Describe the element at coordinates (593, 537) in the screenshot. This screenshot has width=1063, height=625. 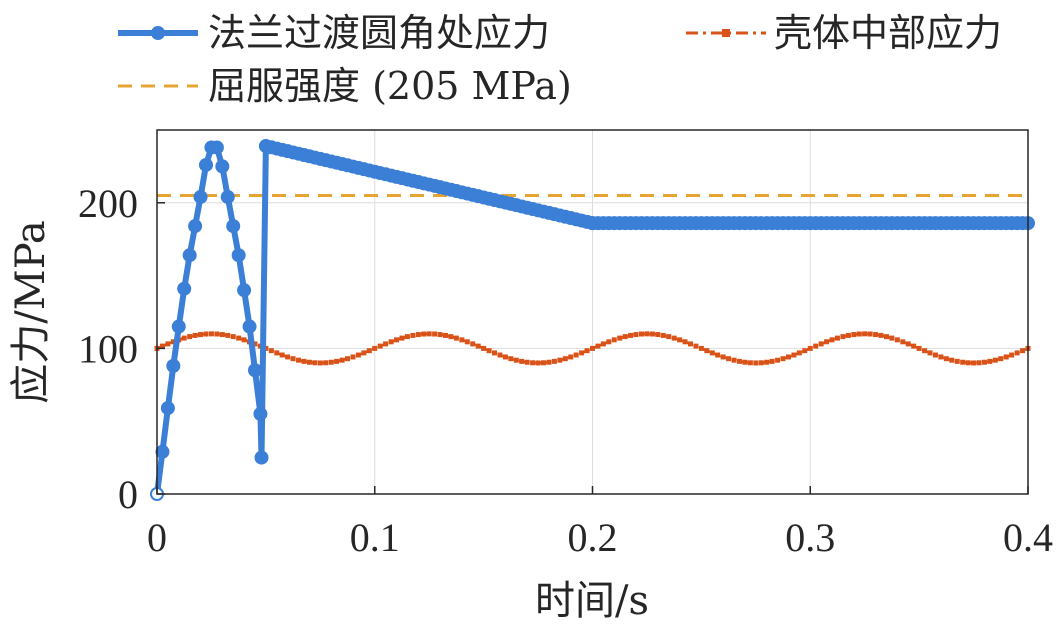
I see `x-tick-label-2: 0.2` at that location.